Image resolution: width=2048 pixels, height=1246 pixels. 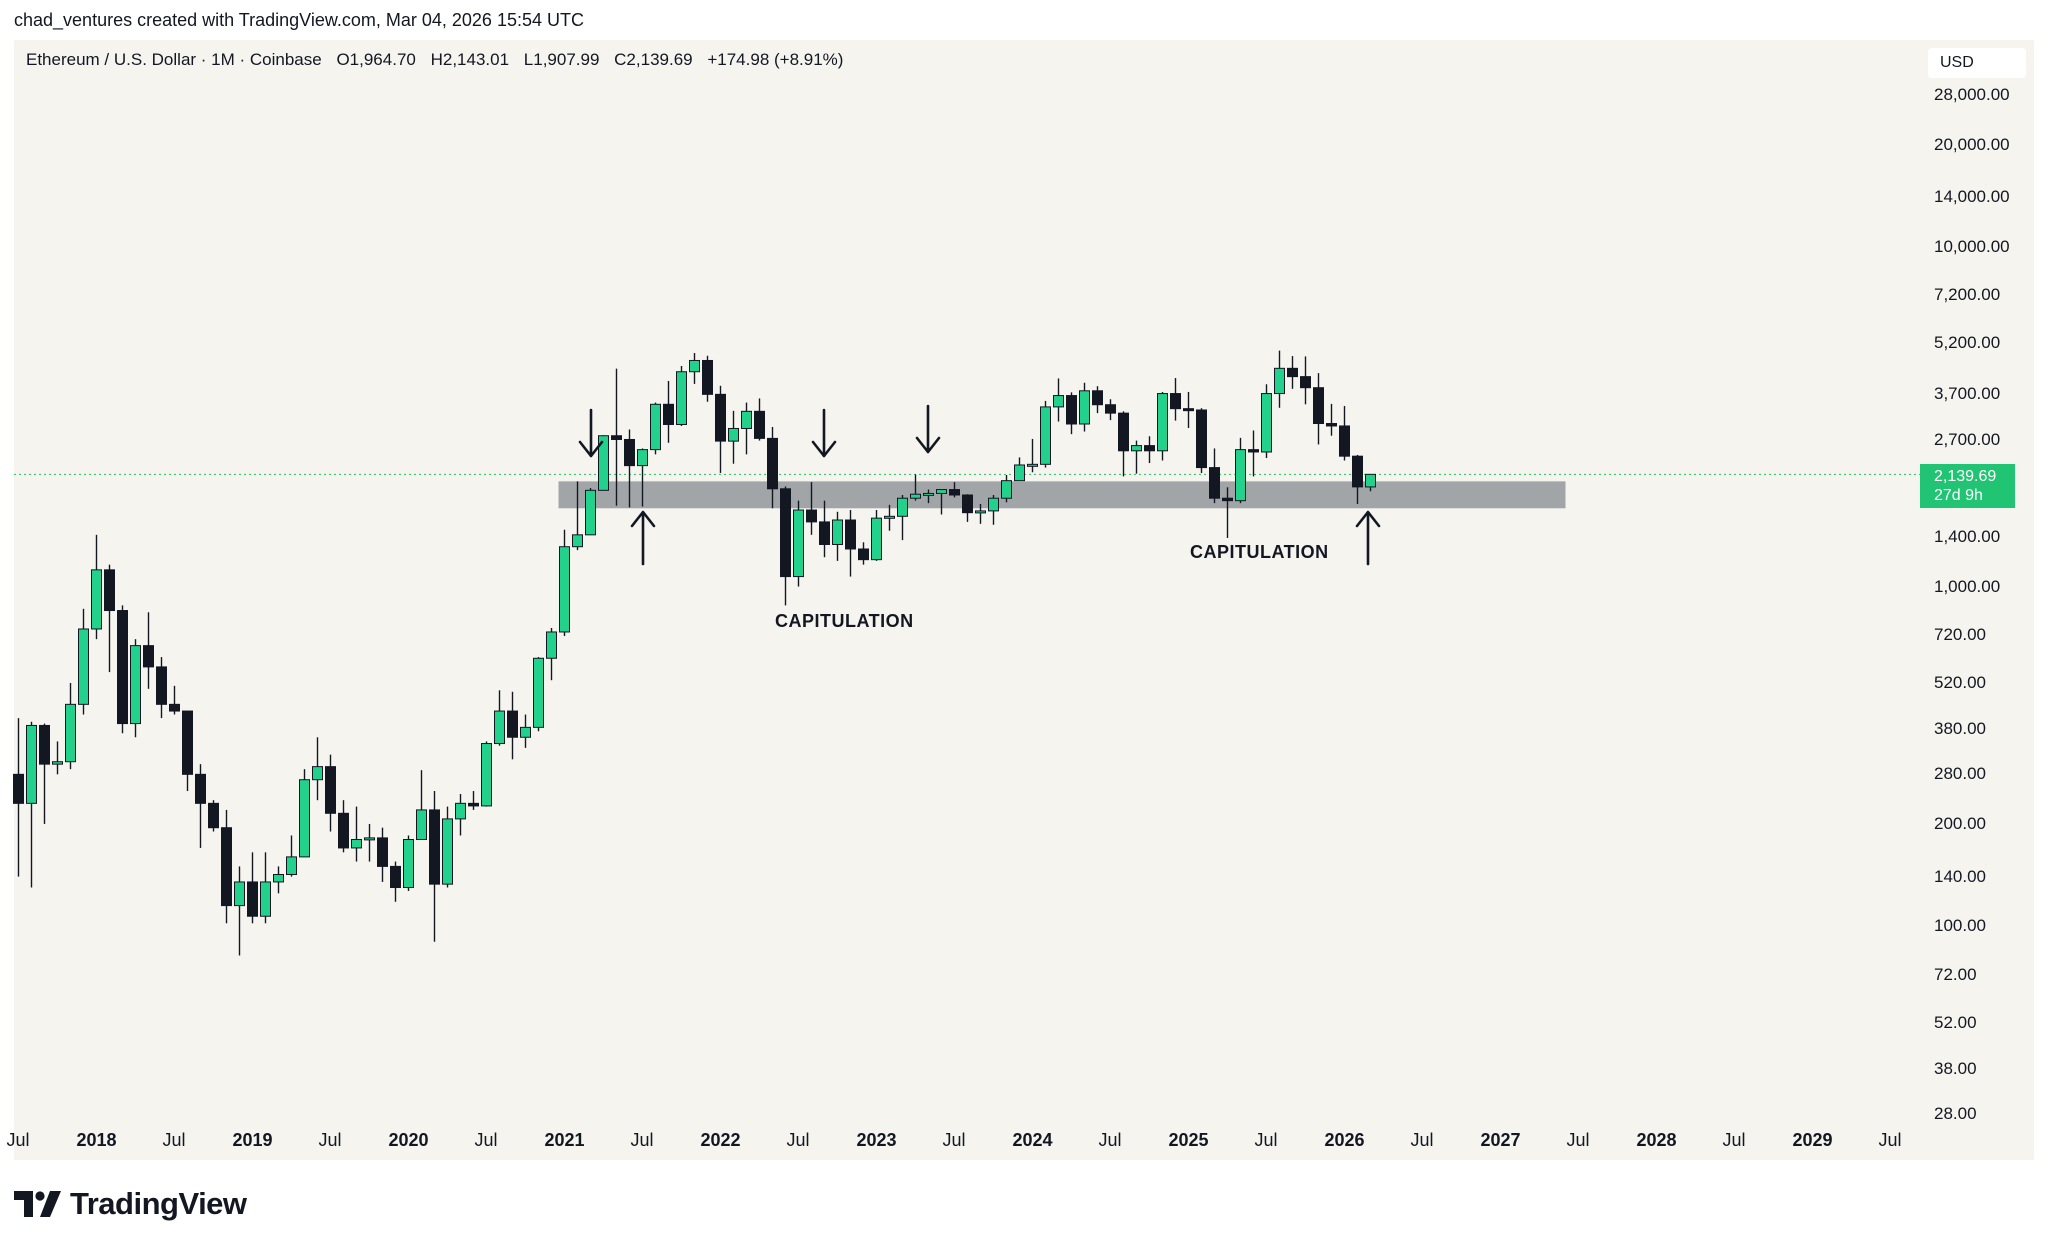 I want to click on time-axis-label: 2023, so click(x=876, y=1140).